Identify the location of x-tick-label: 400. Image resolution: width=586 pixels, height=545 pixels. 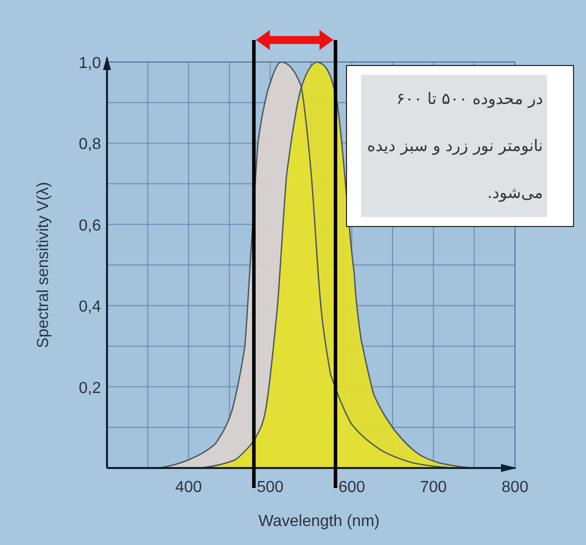
(188, 487).